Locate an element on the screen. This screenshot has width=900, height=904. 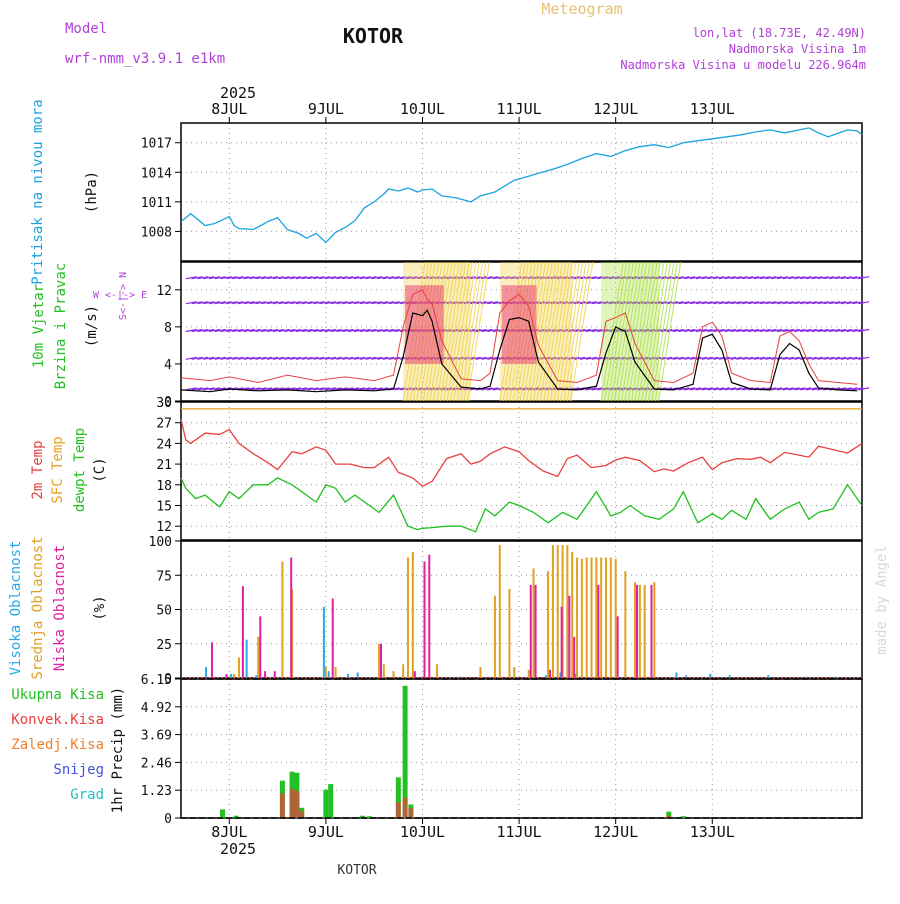
y-tick-label: 4 is located at coordinates (168, 365).